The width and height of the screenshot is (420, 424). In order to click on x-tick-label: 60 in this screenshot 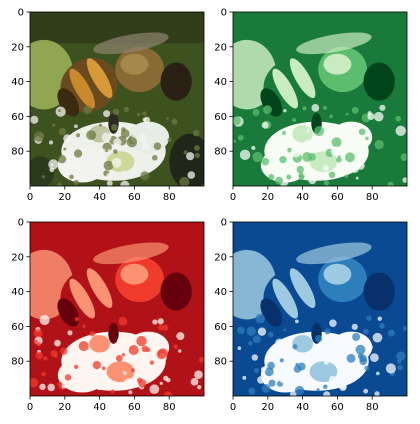, I will do `click(337, 197)`.